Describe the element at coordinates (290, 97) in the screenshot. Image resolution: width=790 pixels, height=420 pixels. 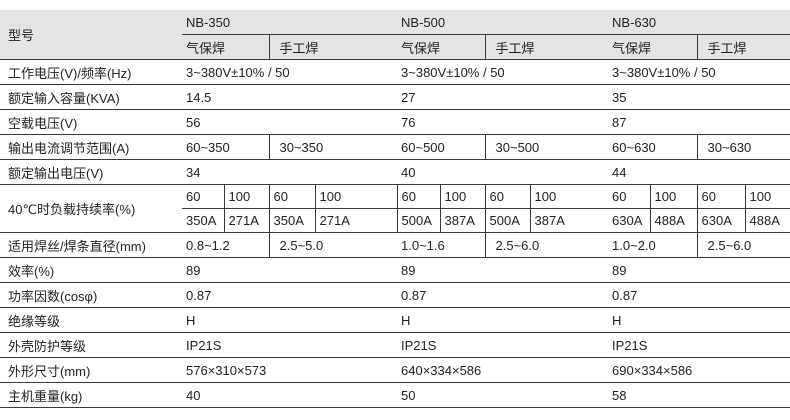
I see `cell: 14.5` at that location.